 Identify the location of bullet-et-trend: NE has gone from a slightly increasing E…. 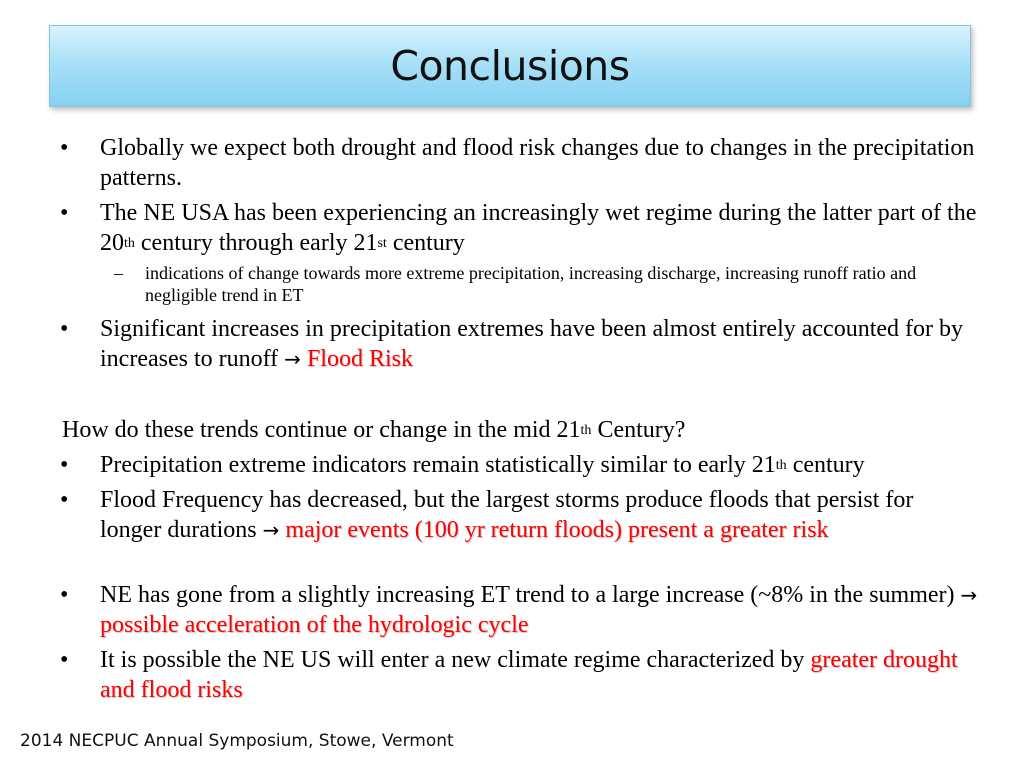
(539, 610).